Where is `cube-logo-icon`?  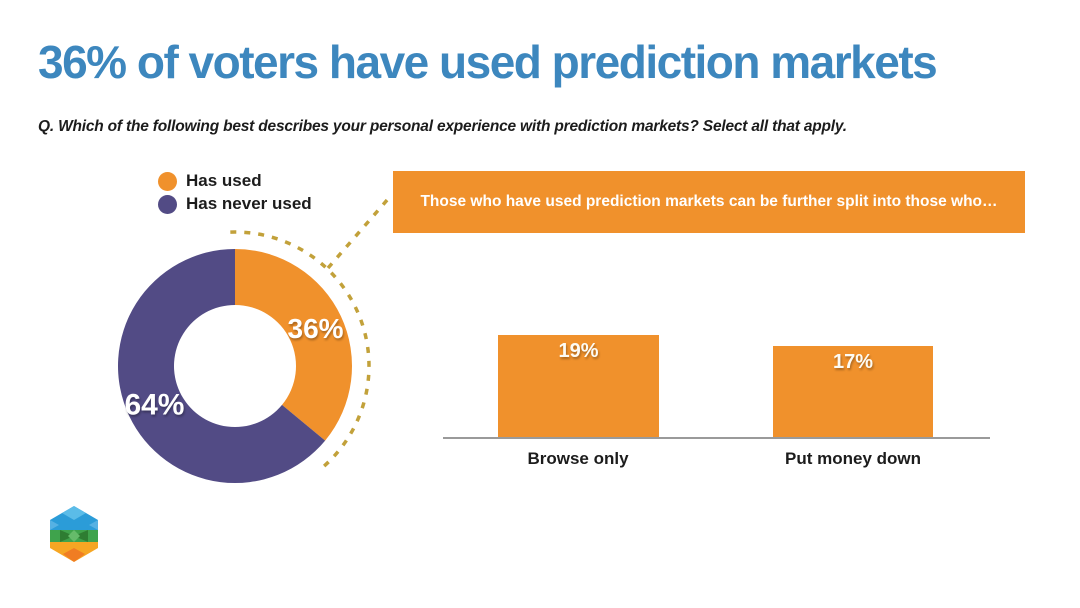
cube-logo-icon is located at coordinates (74, 534).